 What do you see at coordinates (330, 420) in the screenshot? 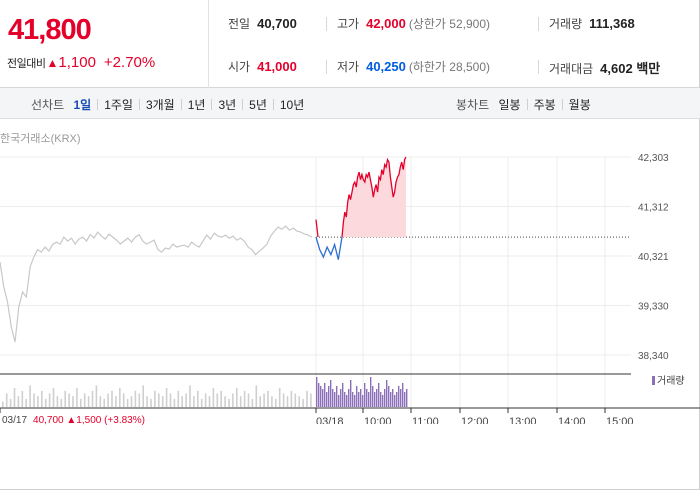
I see `x-tick-label: 03/18` at bounding box center [330, 420].